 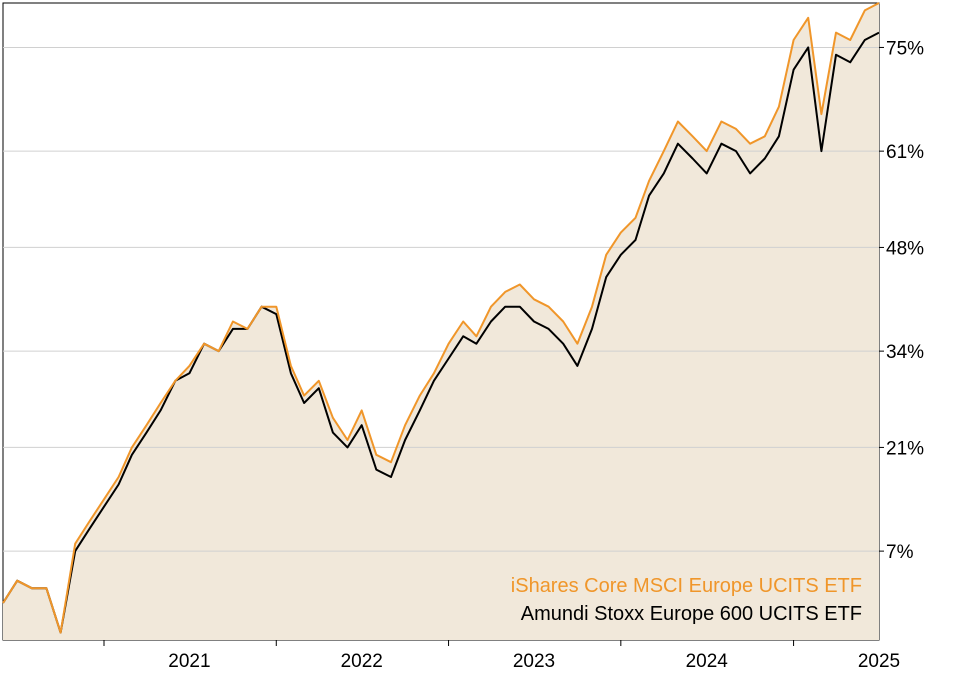 What do you see at coordinates (879, 661) in the screenshot?
I see `x-tick-label: 2025` at bounding box center [879, 661].